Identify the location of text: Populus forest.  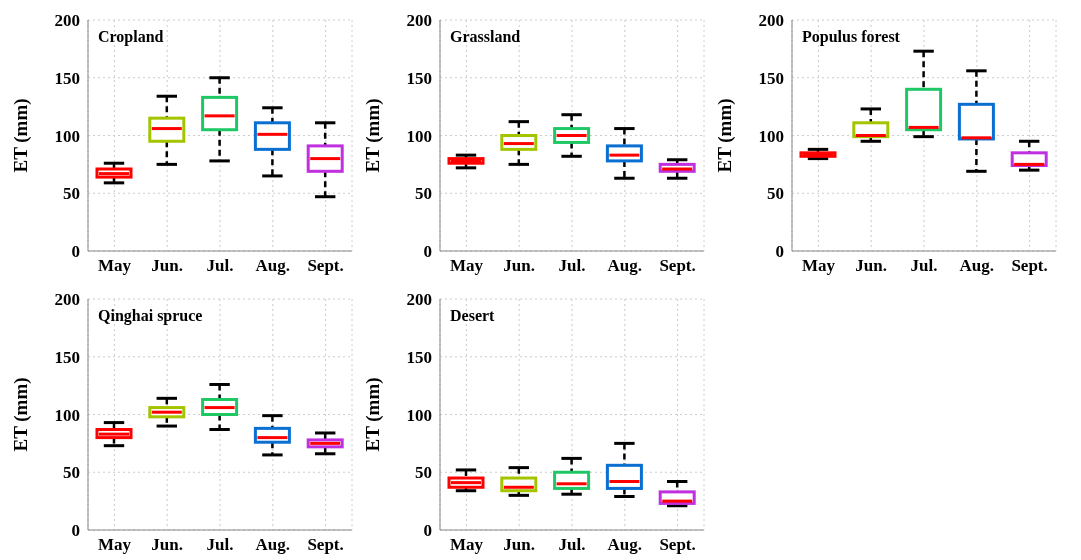
(851, 37).